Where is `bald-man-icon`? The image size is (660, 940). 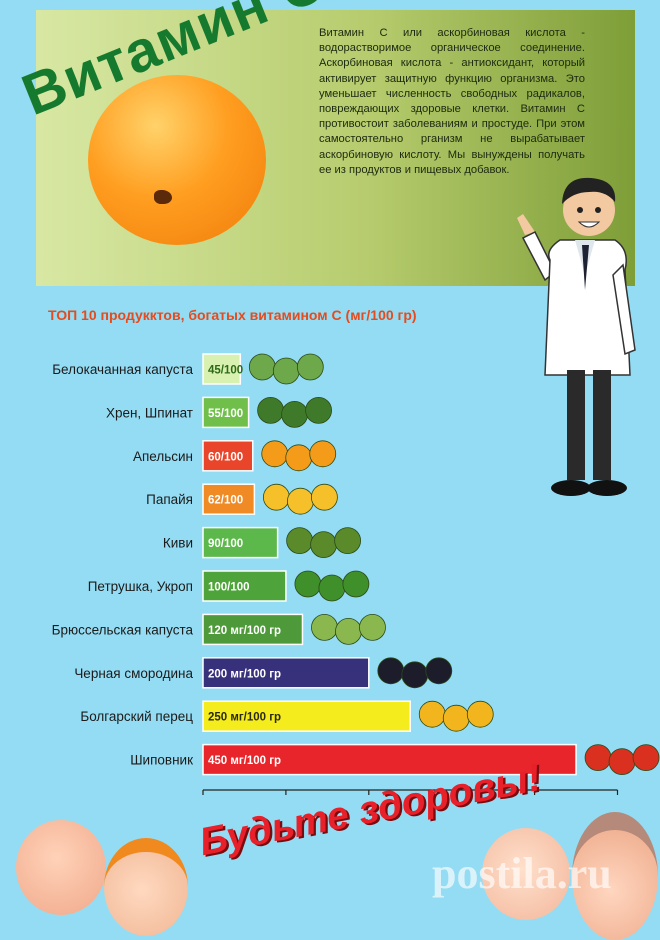 bald-man-icon is located at coordinates (61, 867).